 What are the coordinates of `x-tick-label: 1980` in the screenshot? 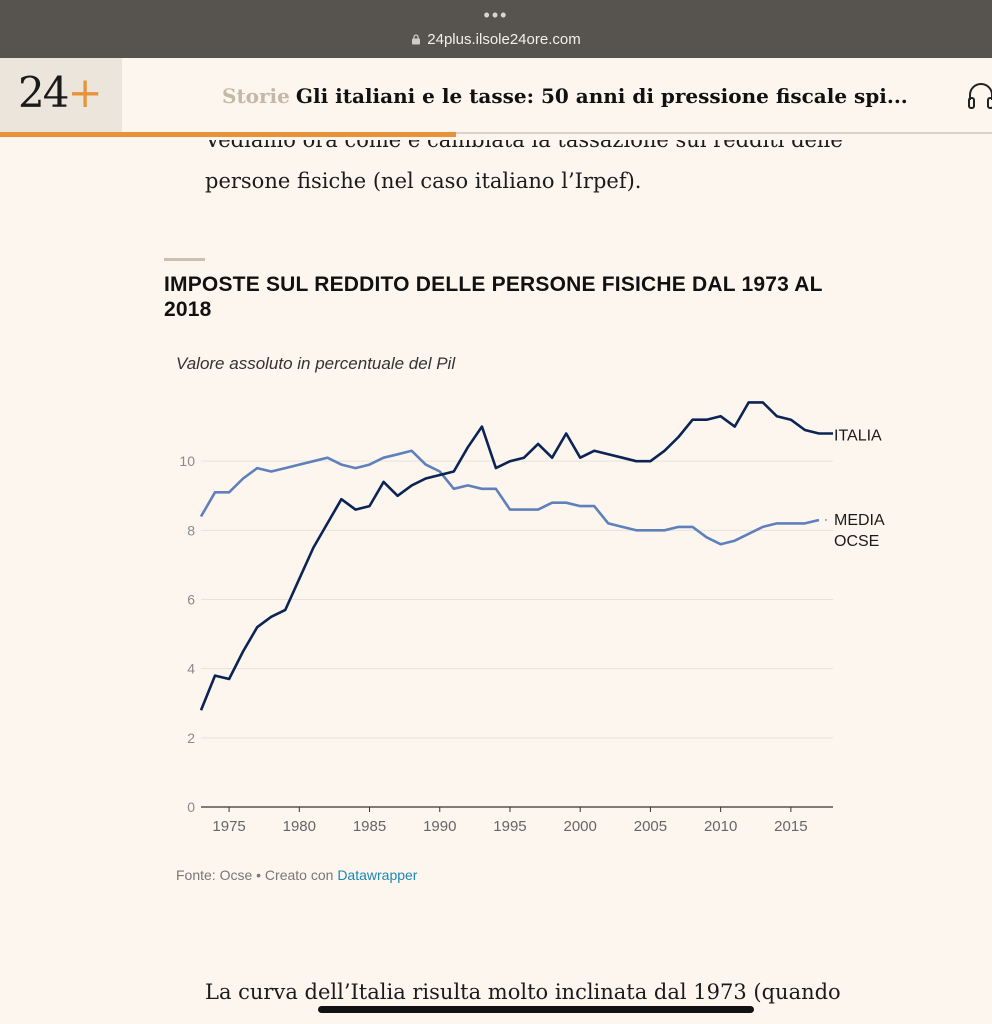 It's located at (299, 826).